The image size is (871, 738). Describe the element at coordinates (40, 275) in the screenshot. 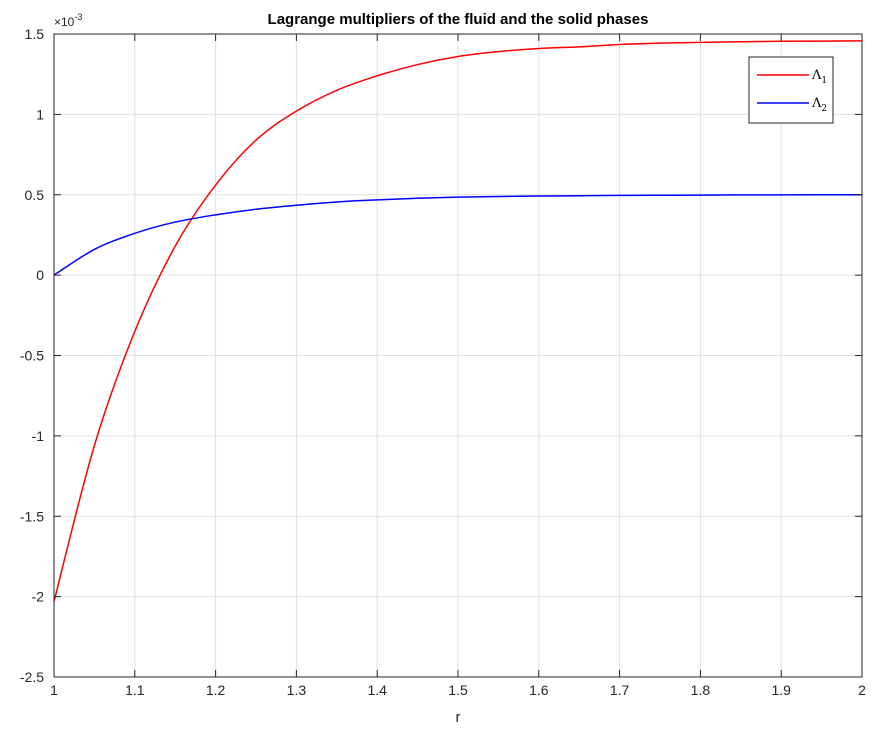

I see `y-tick-label: 0` at that location.